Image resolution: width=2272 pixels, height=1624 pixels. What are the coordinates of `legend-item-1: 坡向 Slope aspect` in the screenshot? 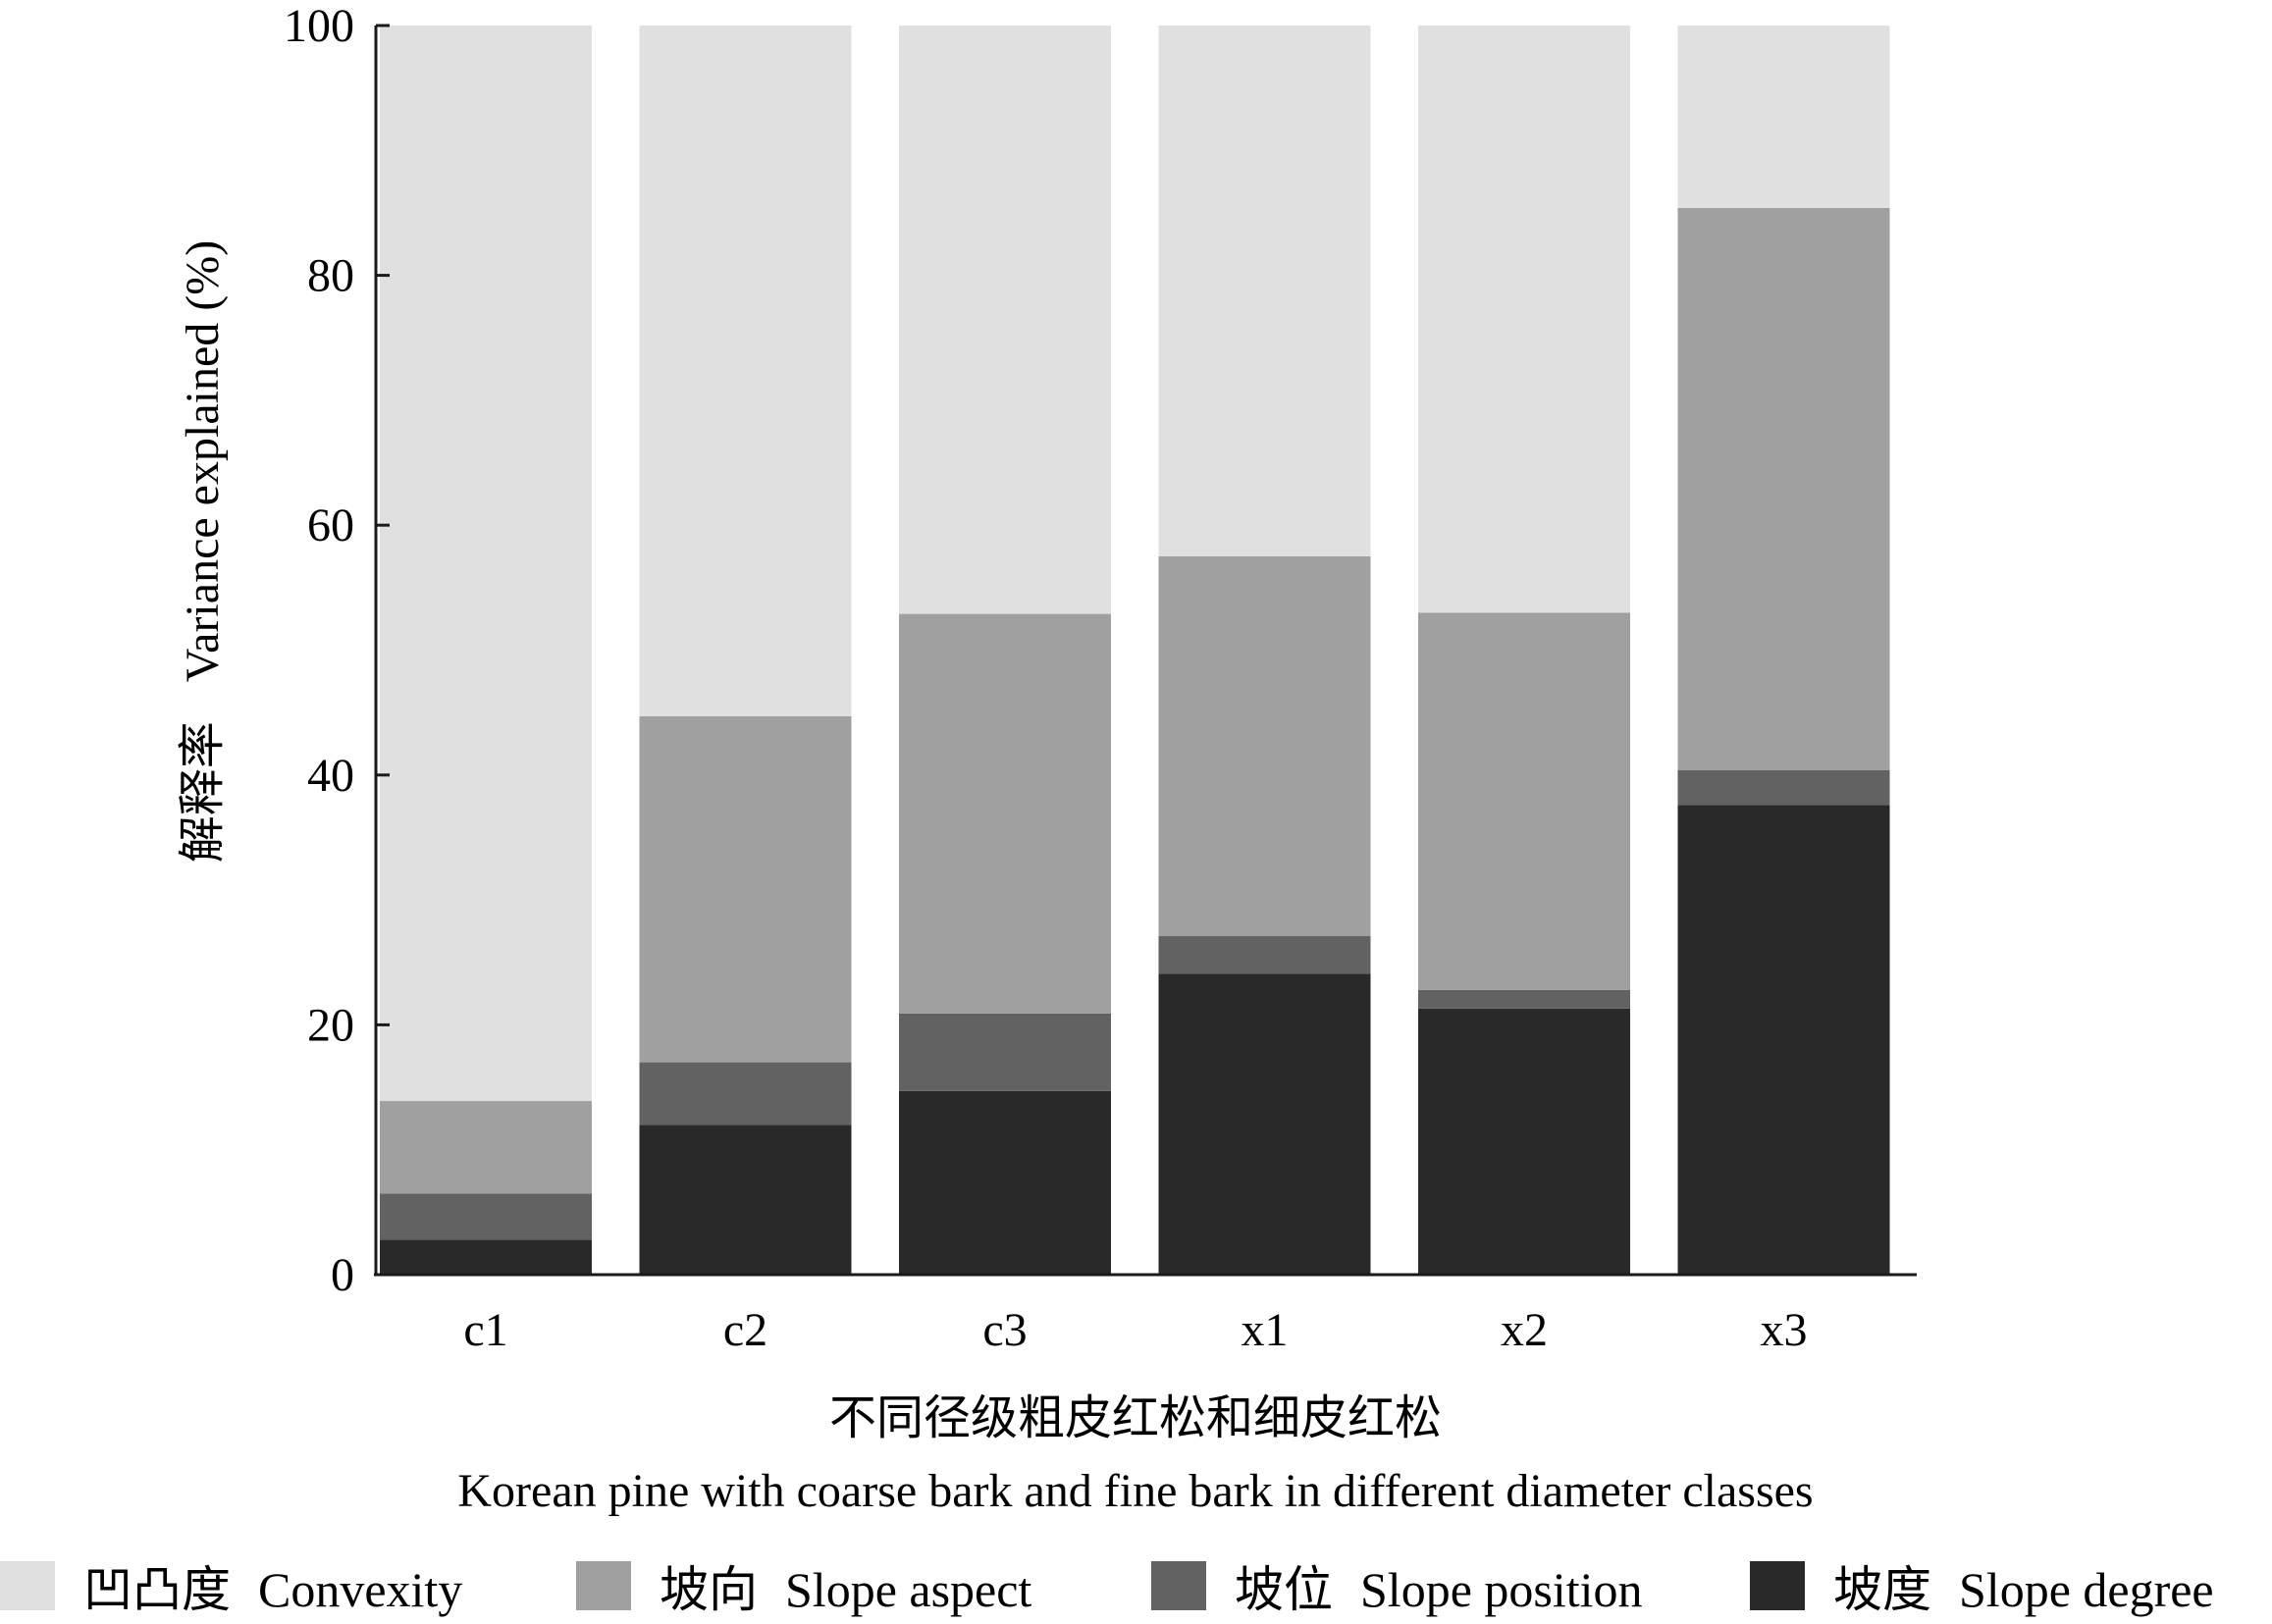 It's located at (804, 1589).